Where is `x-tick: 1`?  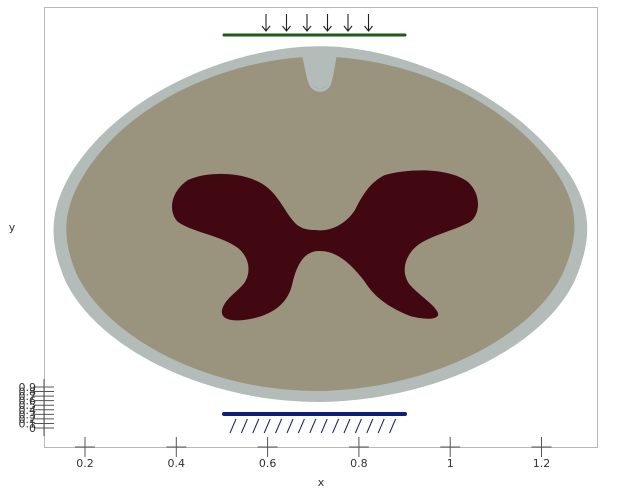 x-tick: 1 is located at coordinates (450, 453).